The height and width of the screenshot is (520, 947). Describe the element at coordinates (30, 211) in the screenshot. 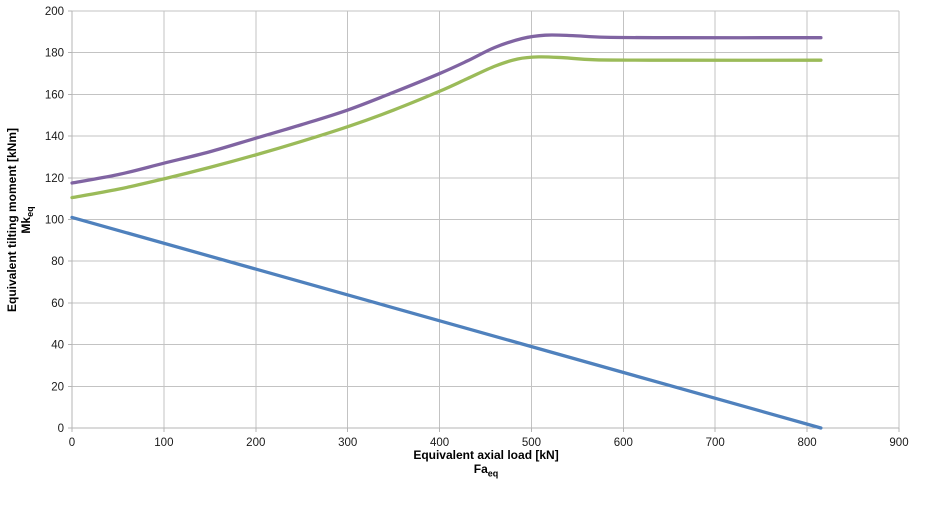

I see `y-axis-subscript: eq` at that location.